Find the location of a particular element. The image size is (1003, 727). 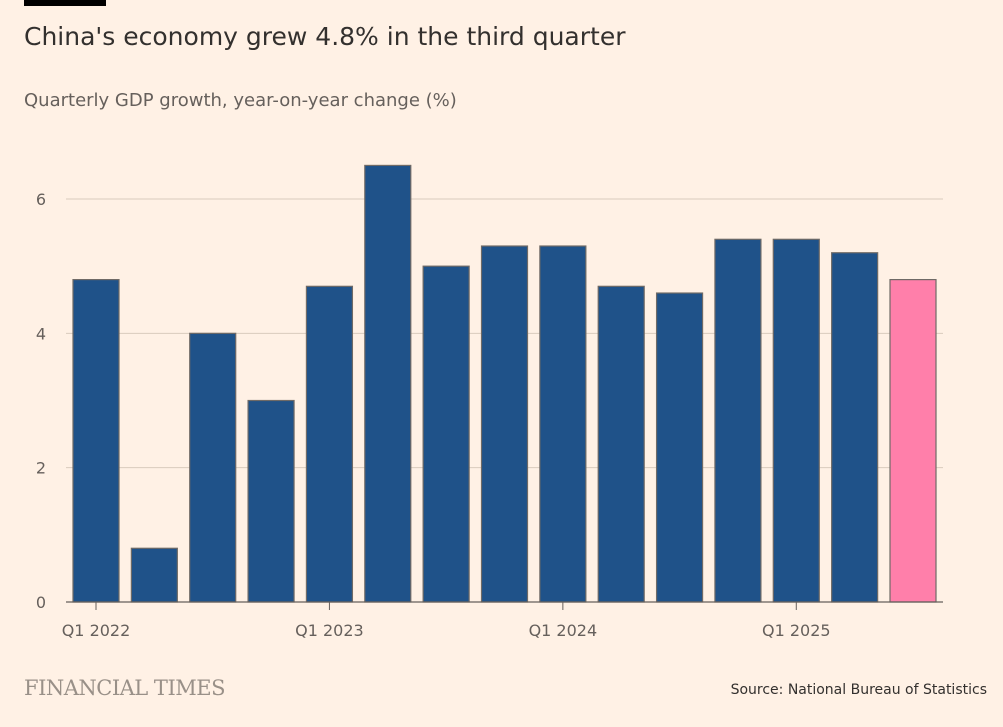

bar-q2-2022 is located at coordinates (154, 575).